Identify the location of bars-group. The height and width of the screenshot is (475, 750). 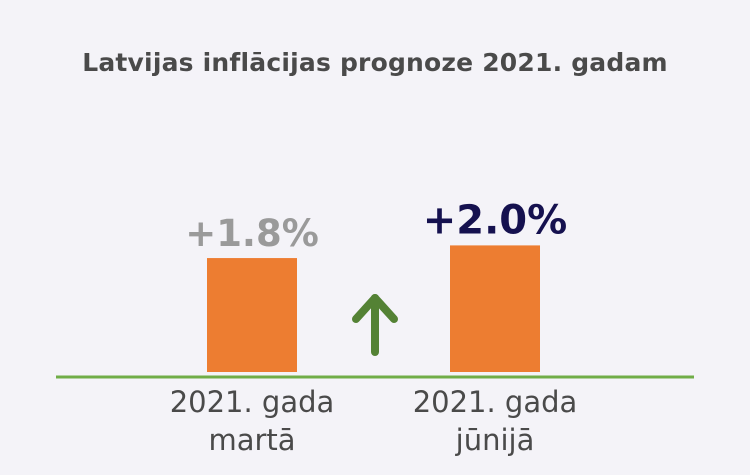
(373, 308).